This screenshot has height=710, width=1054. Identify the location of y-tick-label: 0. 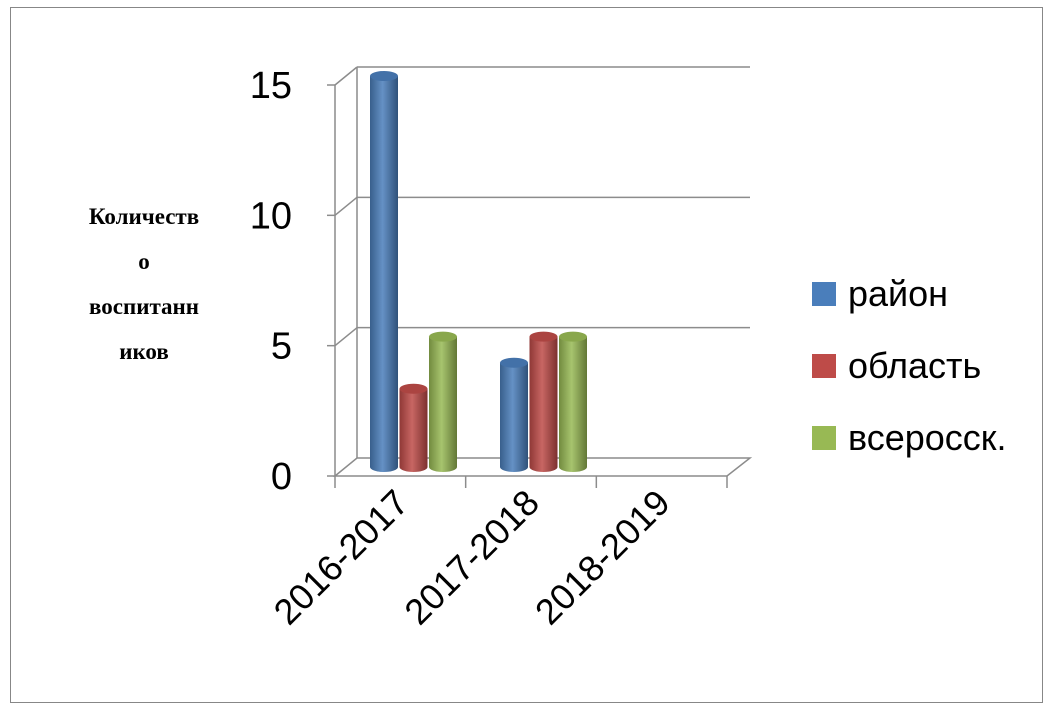
(281, 477).